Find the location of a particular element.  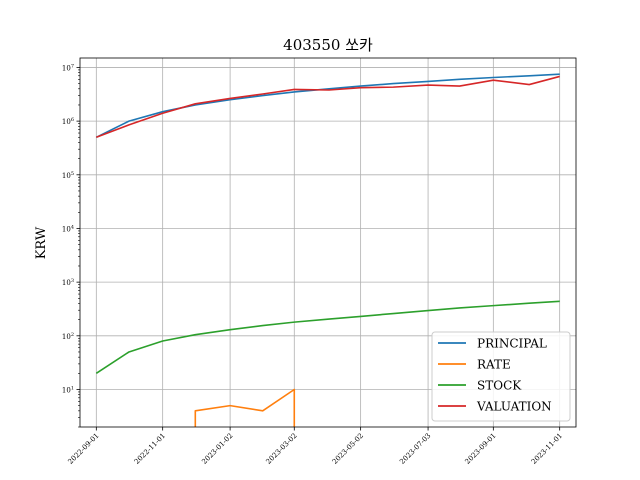

legend: PRINCIPAL RATE STOCK VALUATION is located at coordinates (501, 376).